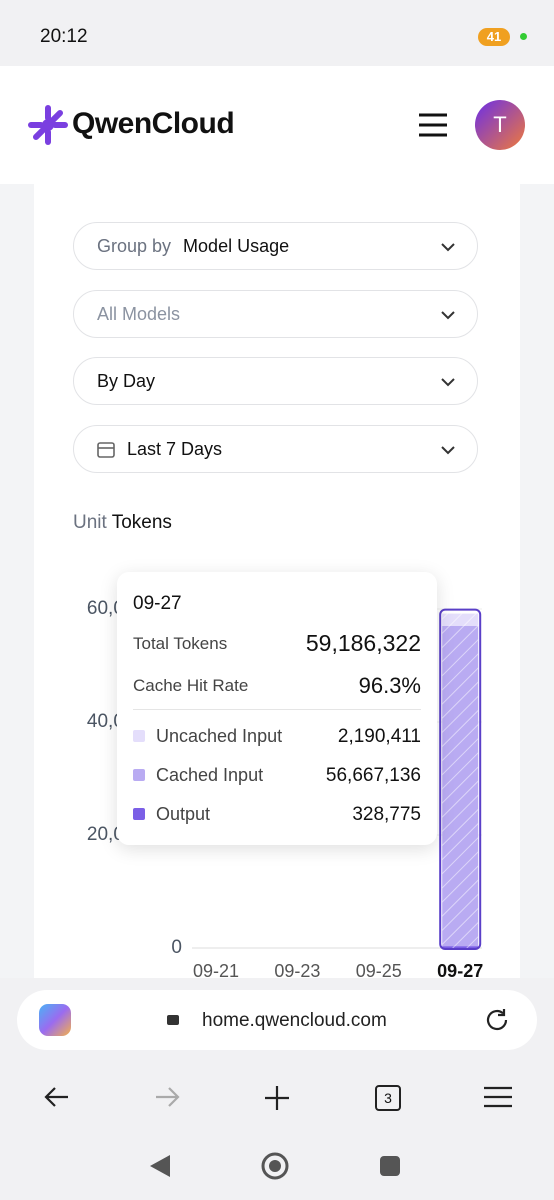 The height and width of the screenshot is (1200, 554). I want to click on url: home.qwencloud.com, so click(294, 1020).